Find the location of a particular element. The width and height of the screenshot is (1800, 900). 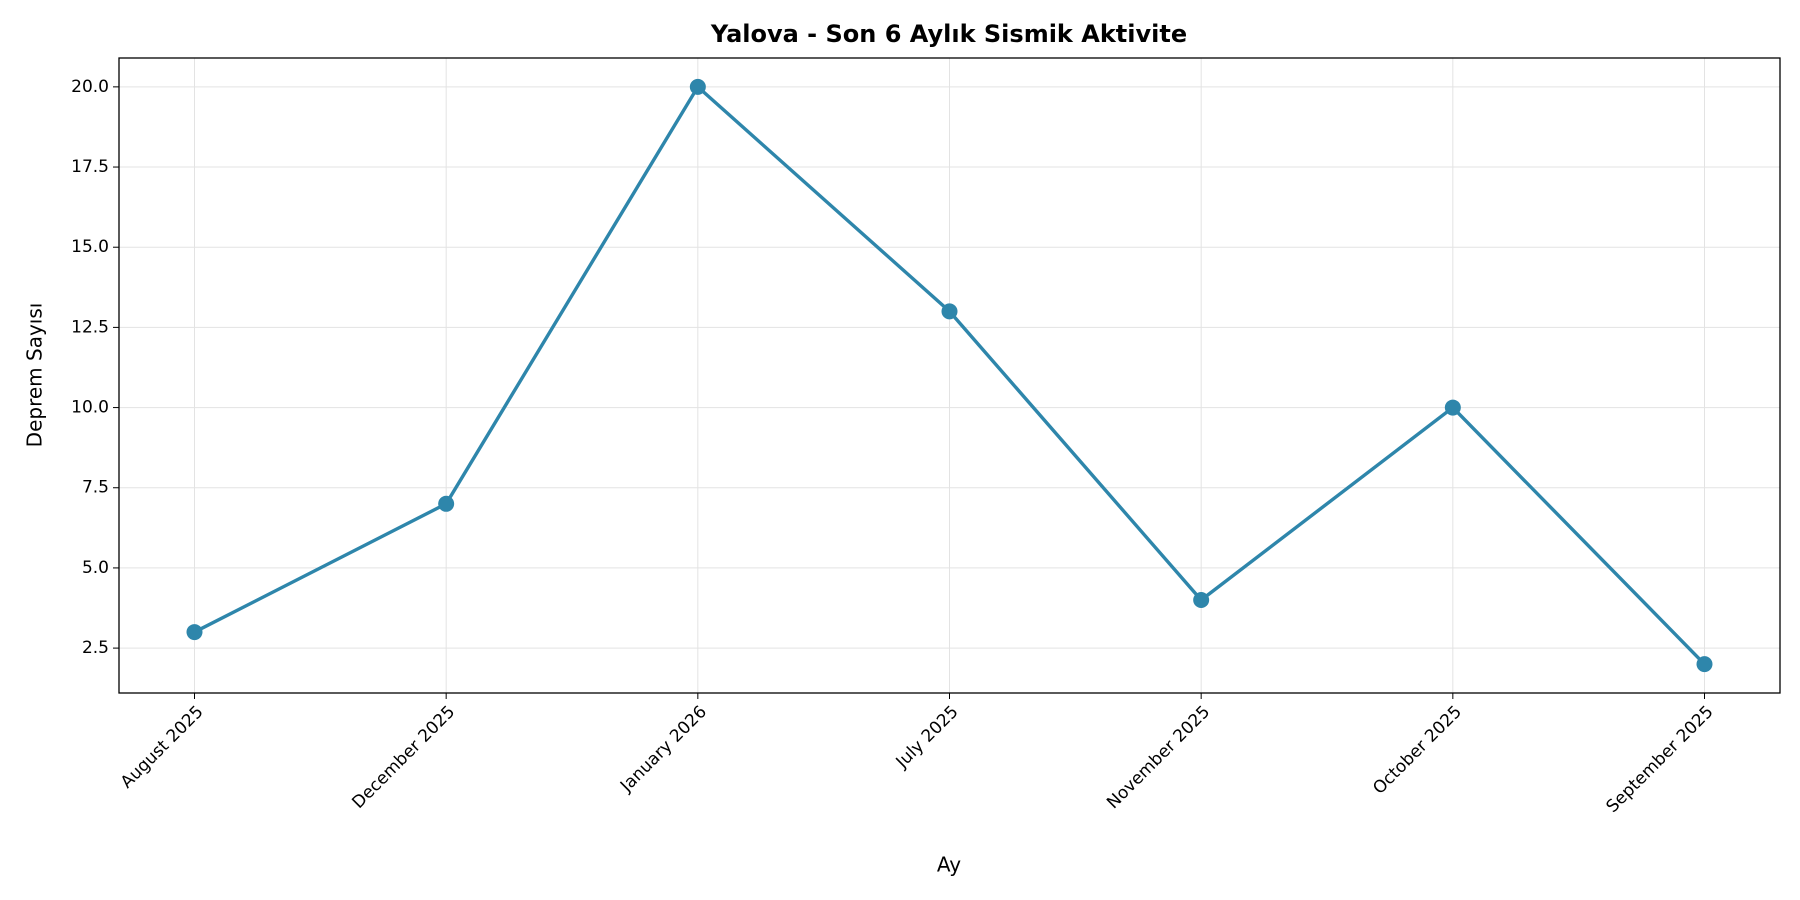

x-tick-label: December 2025 is located at coordinates (403, 757).